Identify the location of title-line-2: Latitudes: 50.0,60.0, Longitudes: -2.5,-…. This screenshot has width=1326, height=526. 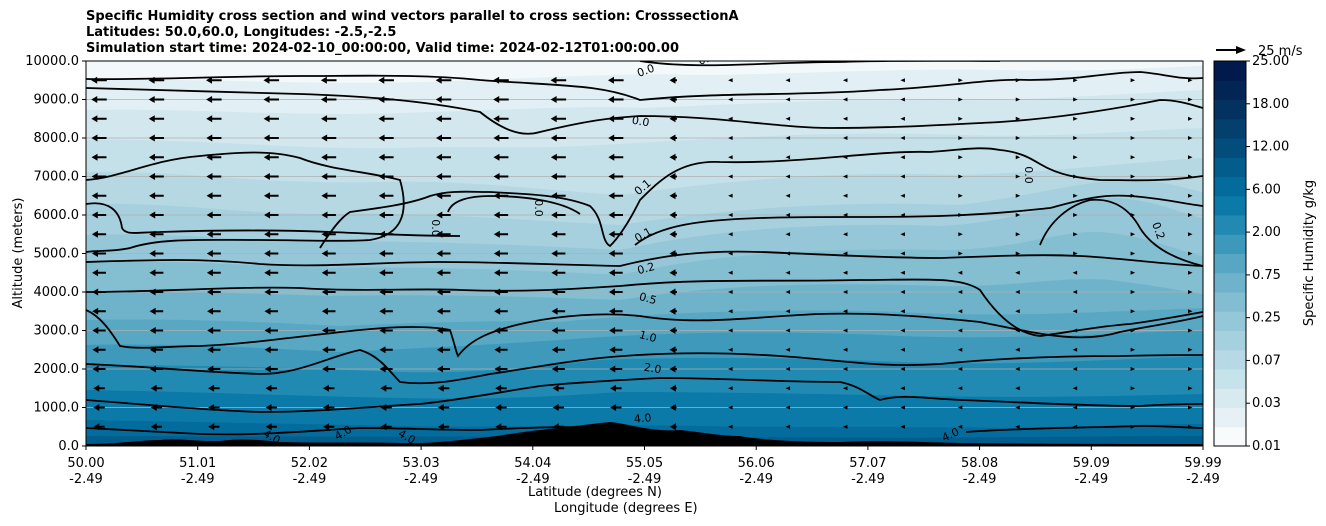
(241, 32).